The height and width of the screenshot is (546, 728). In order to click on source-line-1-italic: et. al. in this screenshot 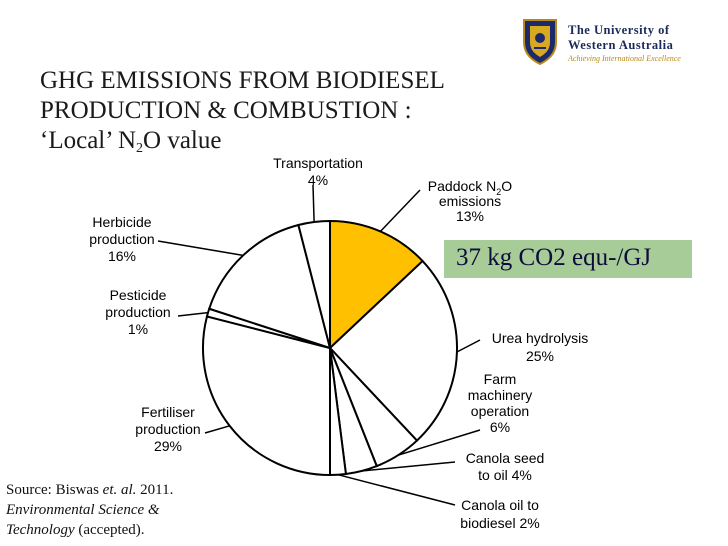, I will do `click(119, 490)`.